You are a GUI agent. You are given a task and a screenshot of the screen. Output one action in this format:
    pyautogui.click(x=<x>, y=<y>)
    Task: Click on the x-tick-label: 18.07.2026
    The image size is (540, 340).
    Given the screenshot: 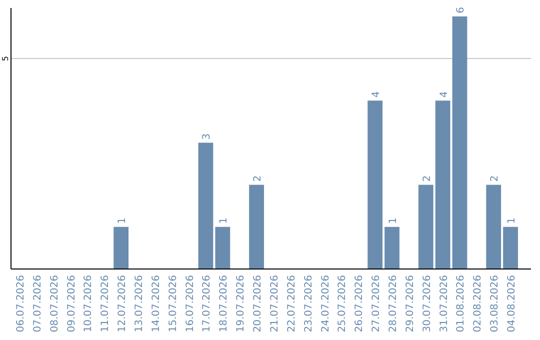 What is the action you would take?
    pyautogui.click(x=224, y=303)
    